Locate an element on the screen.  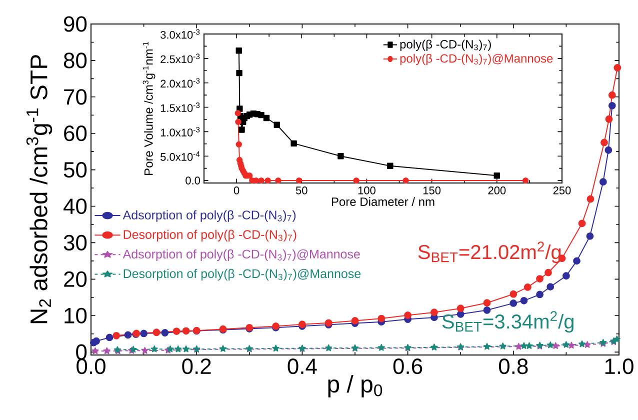
x-axis-title: Pore Diameter / nm is located at coordinates (383, 201).